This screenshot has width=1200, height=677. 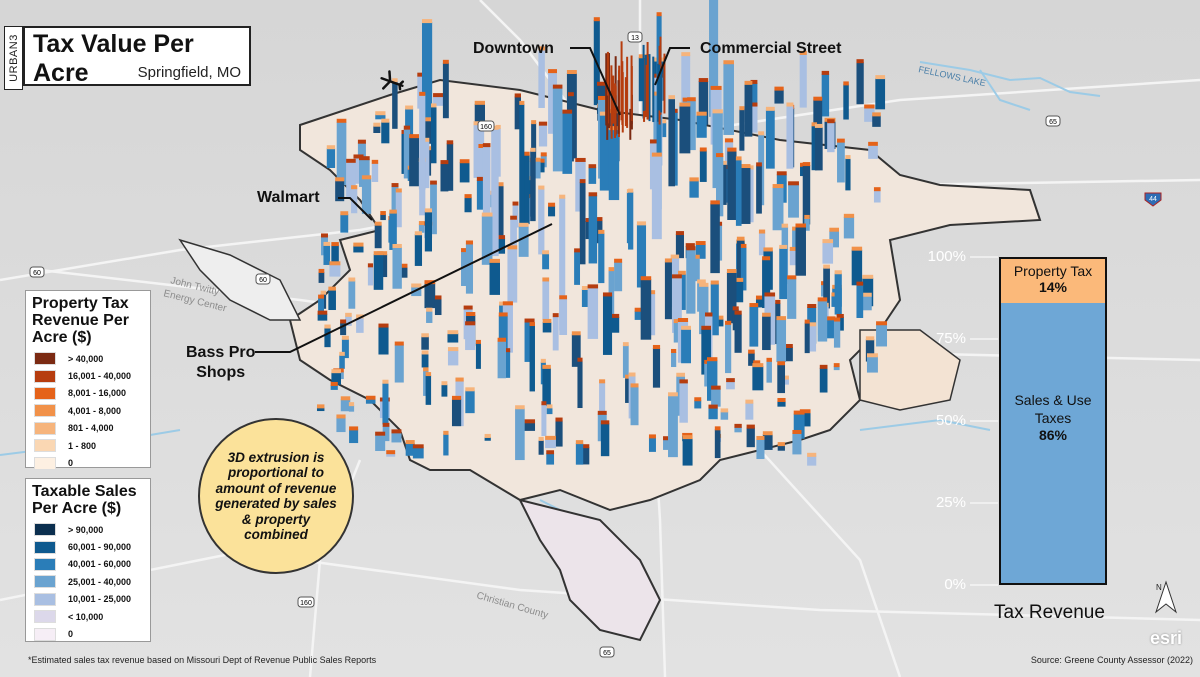 I want to click on property-tax-bar: Property Tax 14%, so click(x=1053, y=280).